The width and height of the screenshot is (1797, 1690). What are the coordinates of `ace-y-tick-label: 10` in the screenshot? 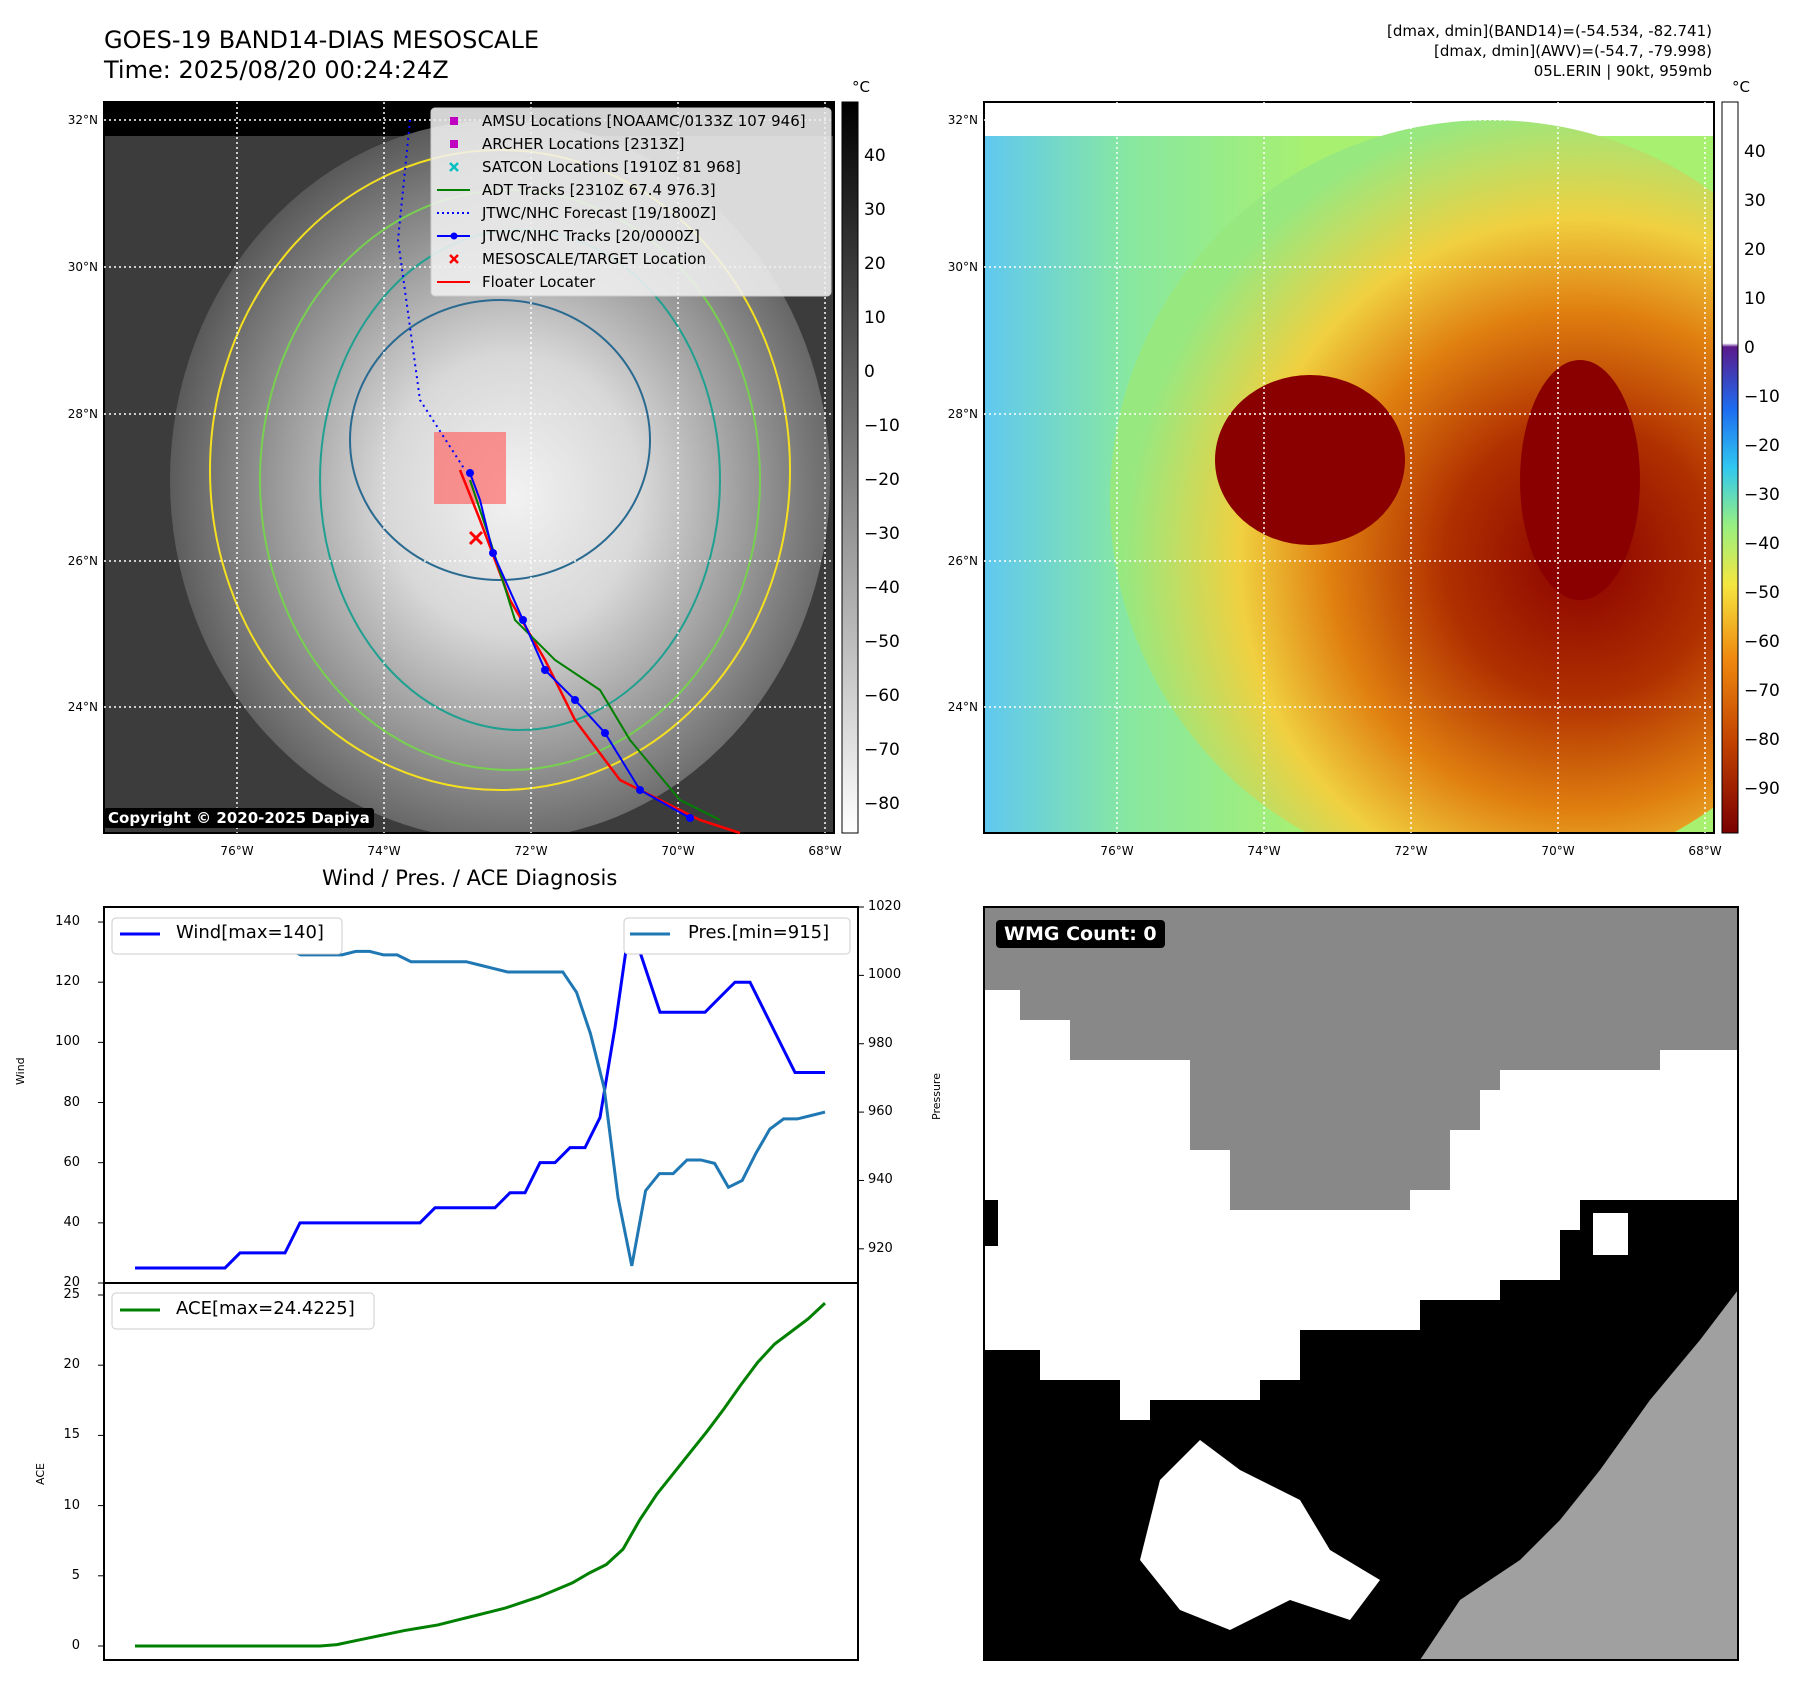 It's located at (71, 1505).